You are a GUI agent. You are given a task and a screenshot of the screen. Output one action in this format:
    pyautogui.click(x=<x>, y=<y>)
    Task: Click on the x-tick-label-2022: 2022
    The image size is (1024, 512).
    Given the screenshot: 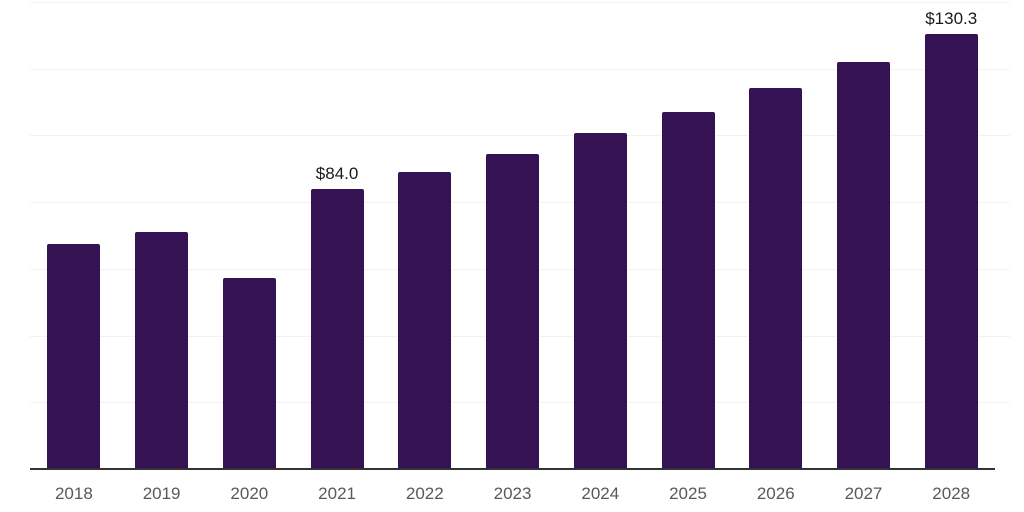 What is the action you would take?
    pyautogui.click(x=424, y=493)
    